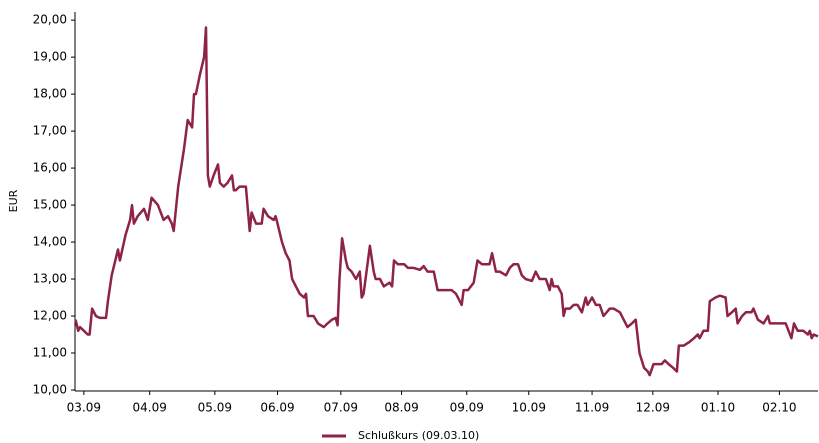 This screenshot has height=443, width=819. I want to click on x-tick-label: 03.09, so click(84, 408).